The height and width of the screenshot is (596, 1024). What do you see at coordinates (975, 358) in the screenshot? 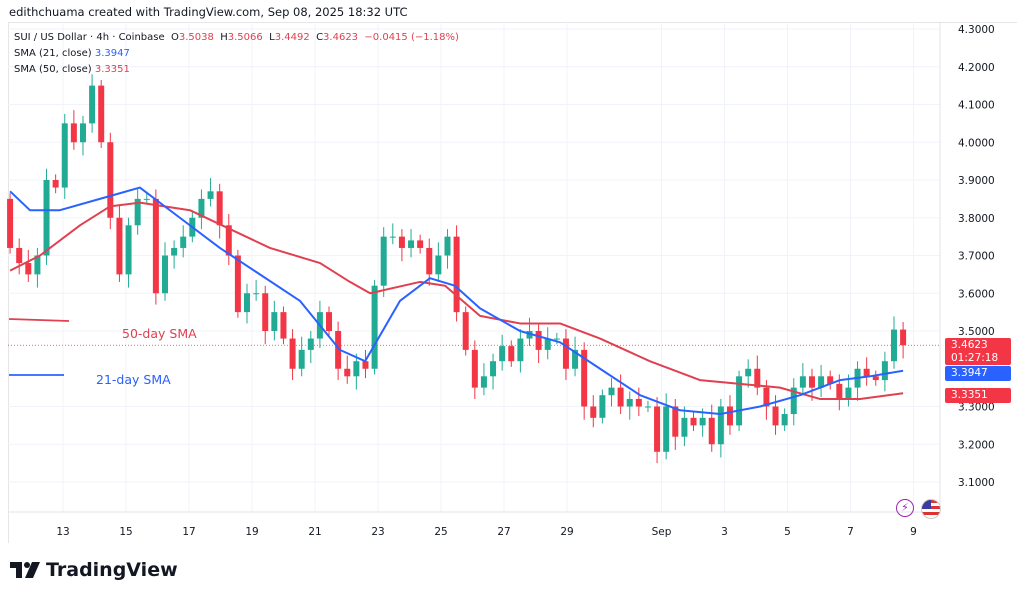
I see `bar-countdown: 01:27:18` at bounding box center [975, 358].